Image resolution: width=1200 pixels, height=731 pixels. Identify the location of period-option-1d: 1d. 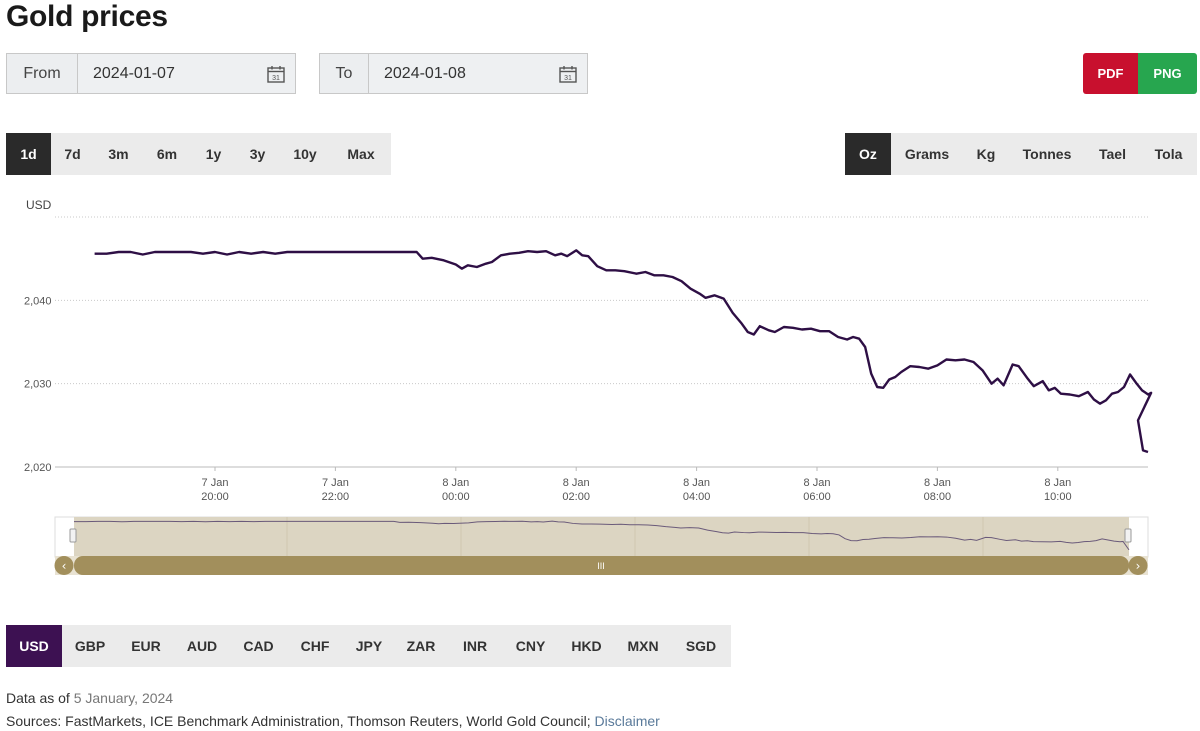
(28, 154).